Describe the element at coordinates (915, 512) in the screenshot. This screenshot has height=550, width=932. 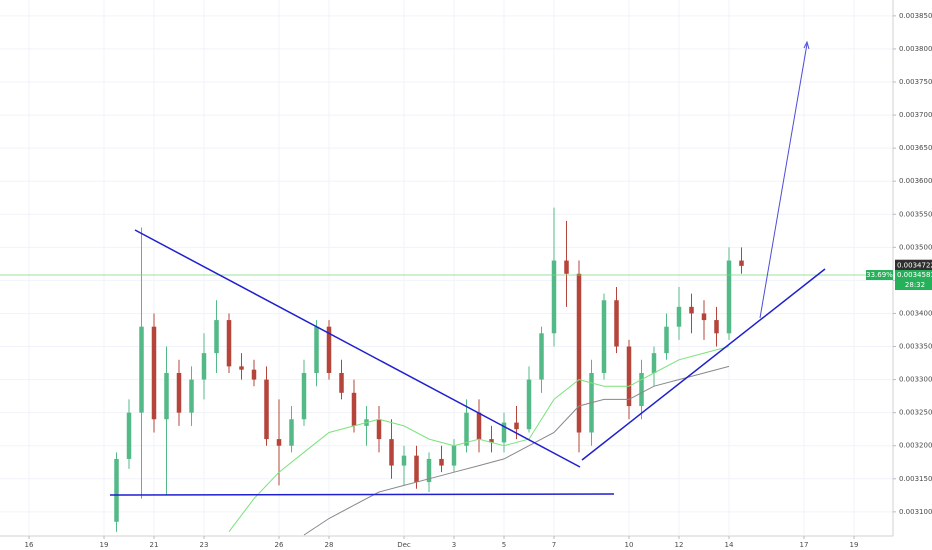
I see `y-tick-label: 0.00310000` at that location.